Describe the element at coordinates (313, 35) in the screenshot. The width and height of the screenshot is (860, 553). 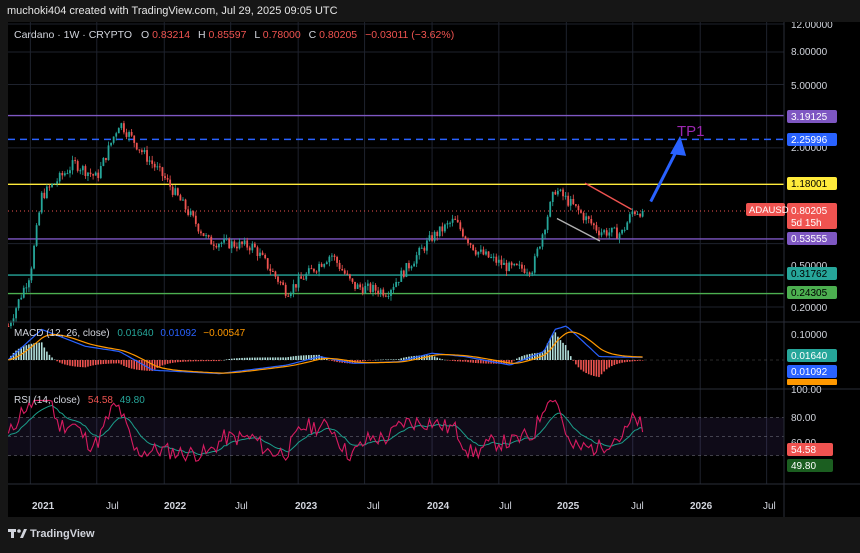
I see `close-label: C` at that location.